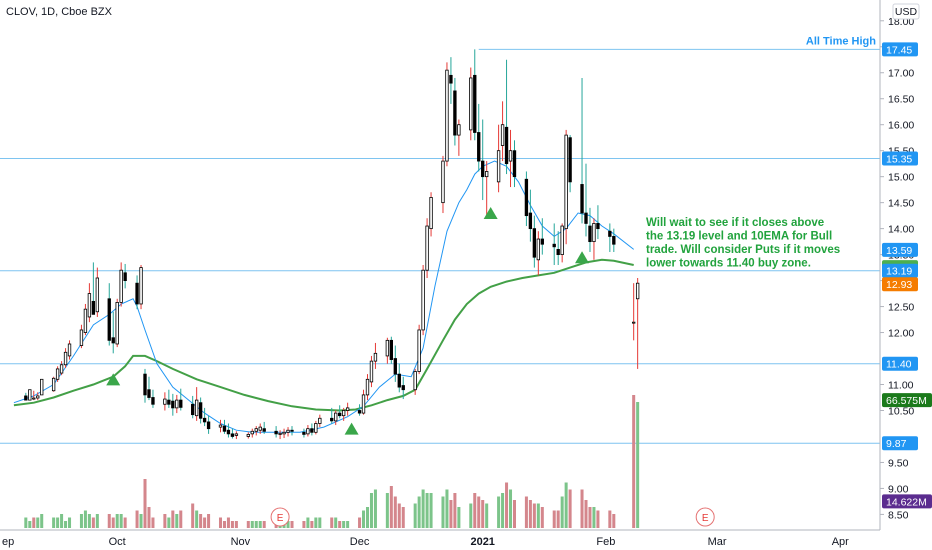 Image resolution: width=932 pixels, height=550 pixels. Describe the element at coordinates (906, 11) in the screenshot. I see `currency-badge` at that location.